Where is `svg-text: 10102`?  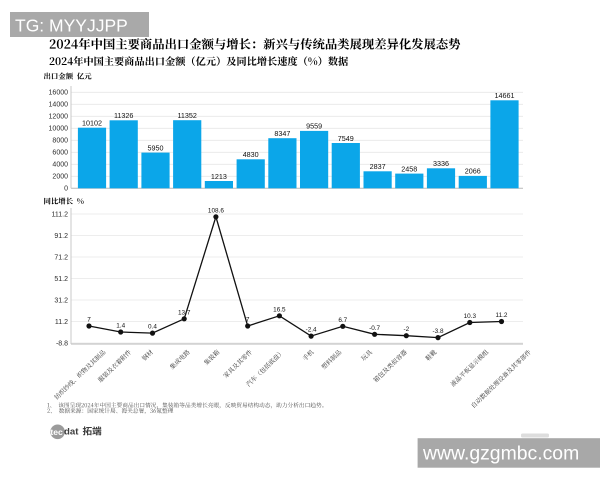 svg-text: 10102 is located at coordinates (92, 123).